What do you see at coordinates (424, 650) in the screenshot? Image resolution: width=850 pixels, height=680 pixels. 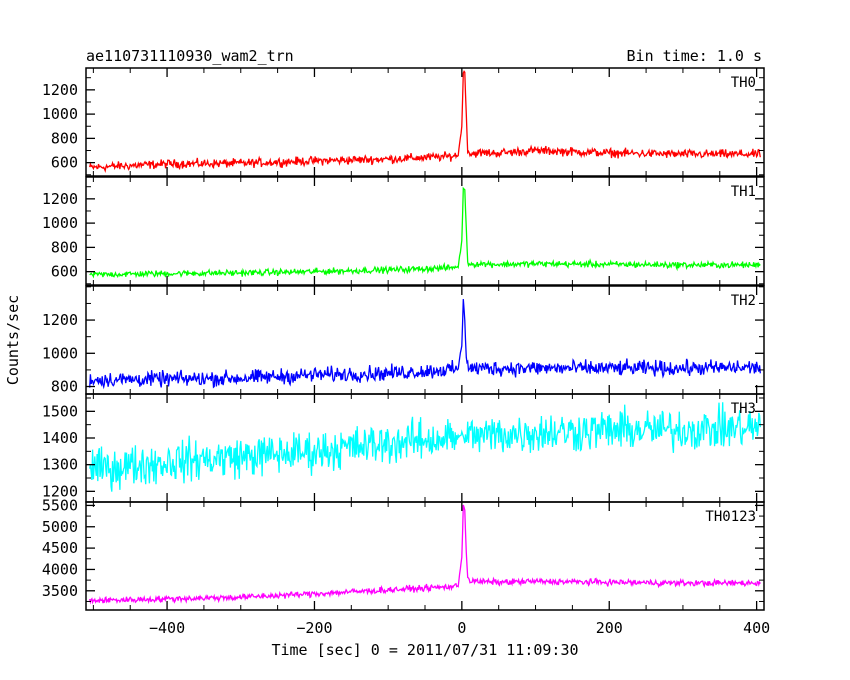 I see `x-axis-title: Time [sec] 0 = 2011/07/31 11:09:30` at bounding box center [424, 650].